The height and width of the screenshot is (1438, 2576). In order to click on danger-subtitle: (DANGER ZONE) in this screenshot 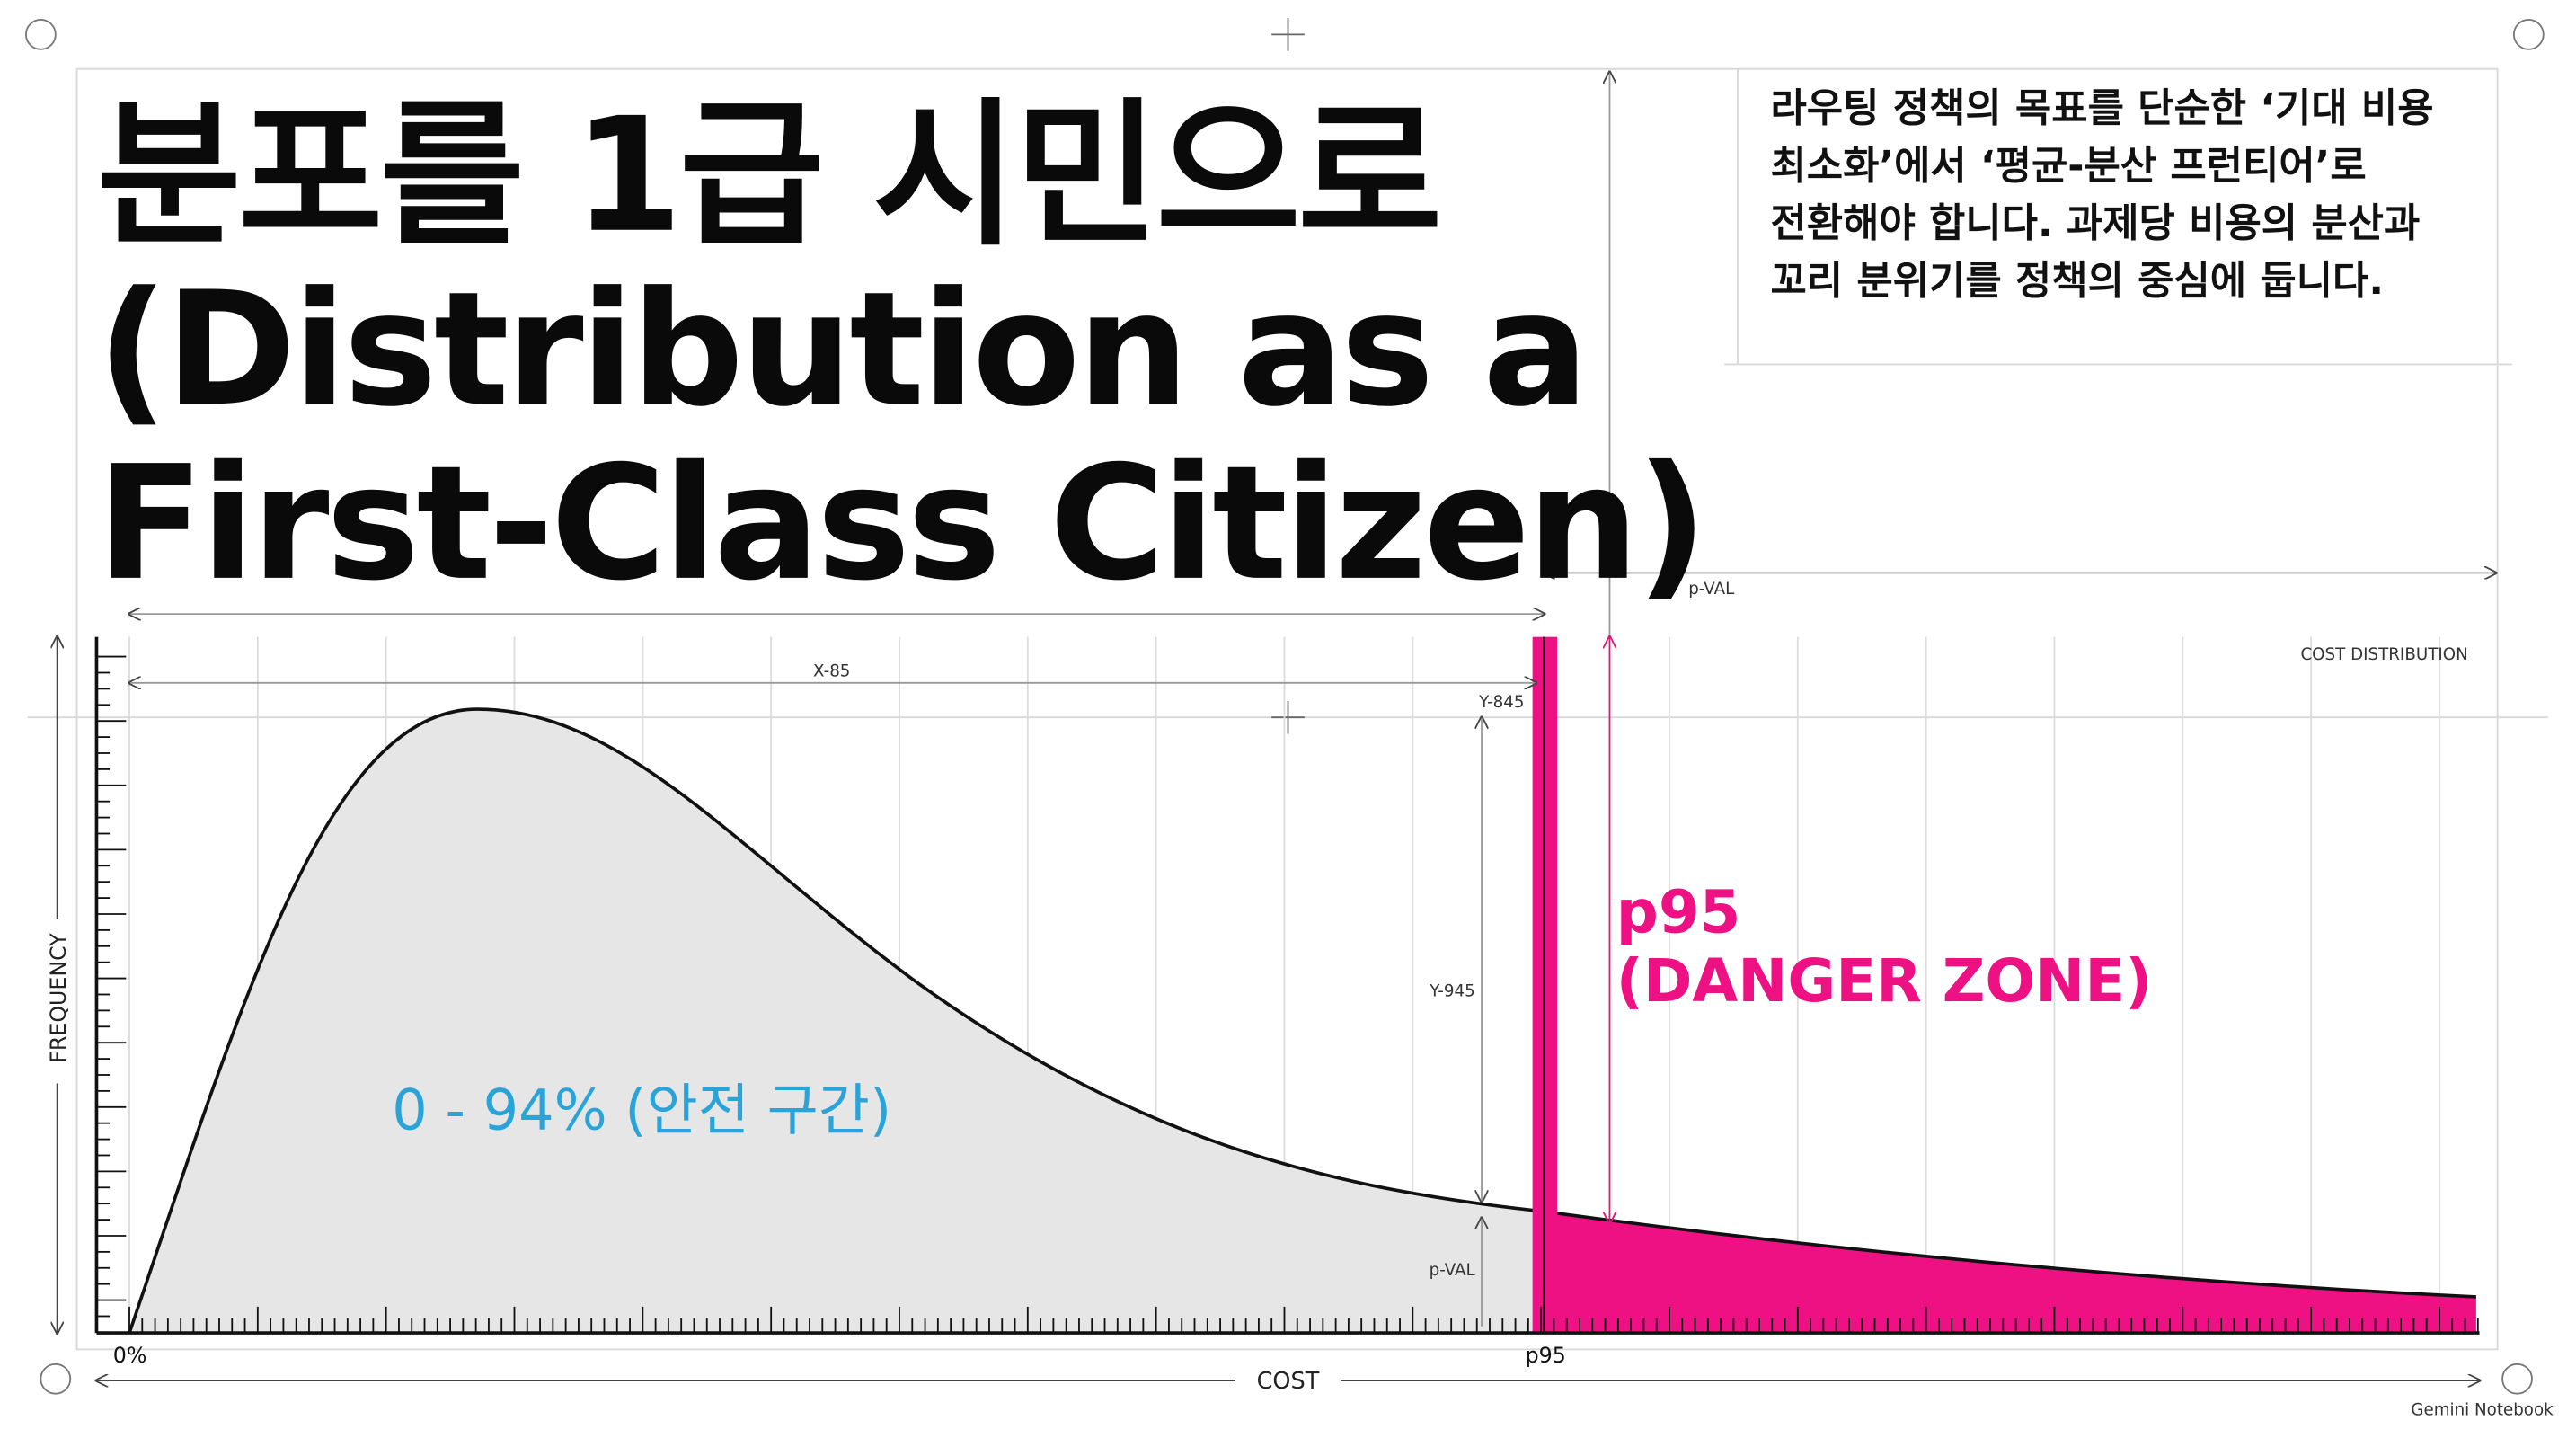, I will do `click(1885, 981)`.